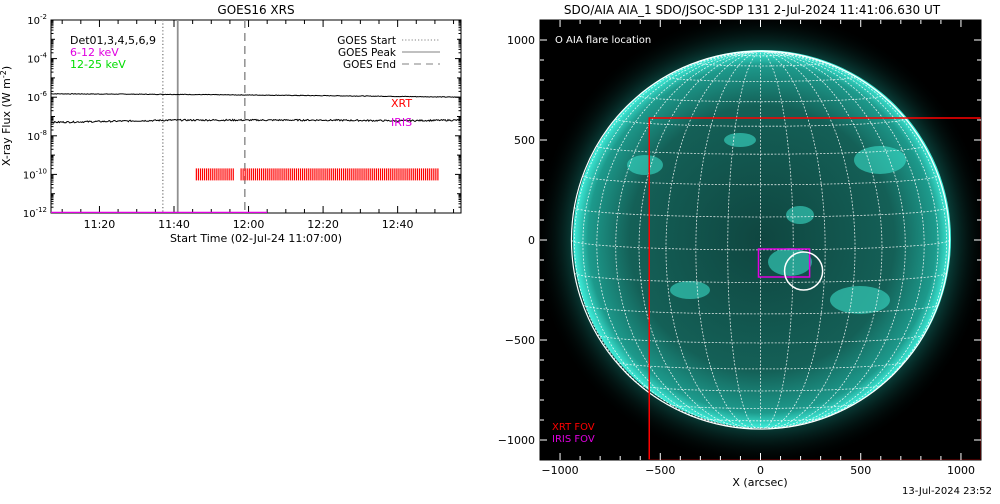  Describe the element at coordinates (37, 97) in the screenshot. I see `y-tick-label: 10⁻⁶` at that location.